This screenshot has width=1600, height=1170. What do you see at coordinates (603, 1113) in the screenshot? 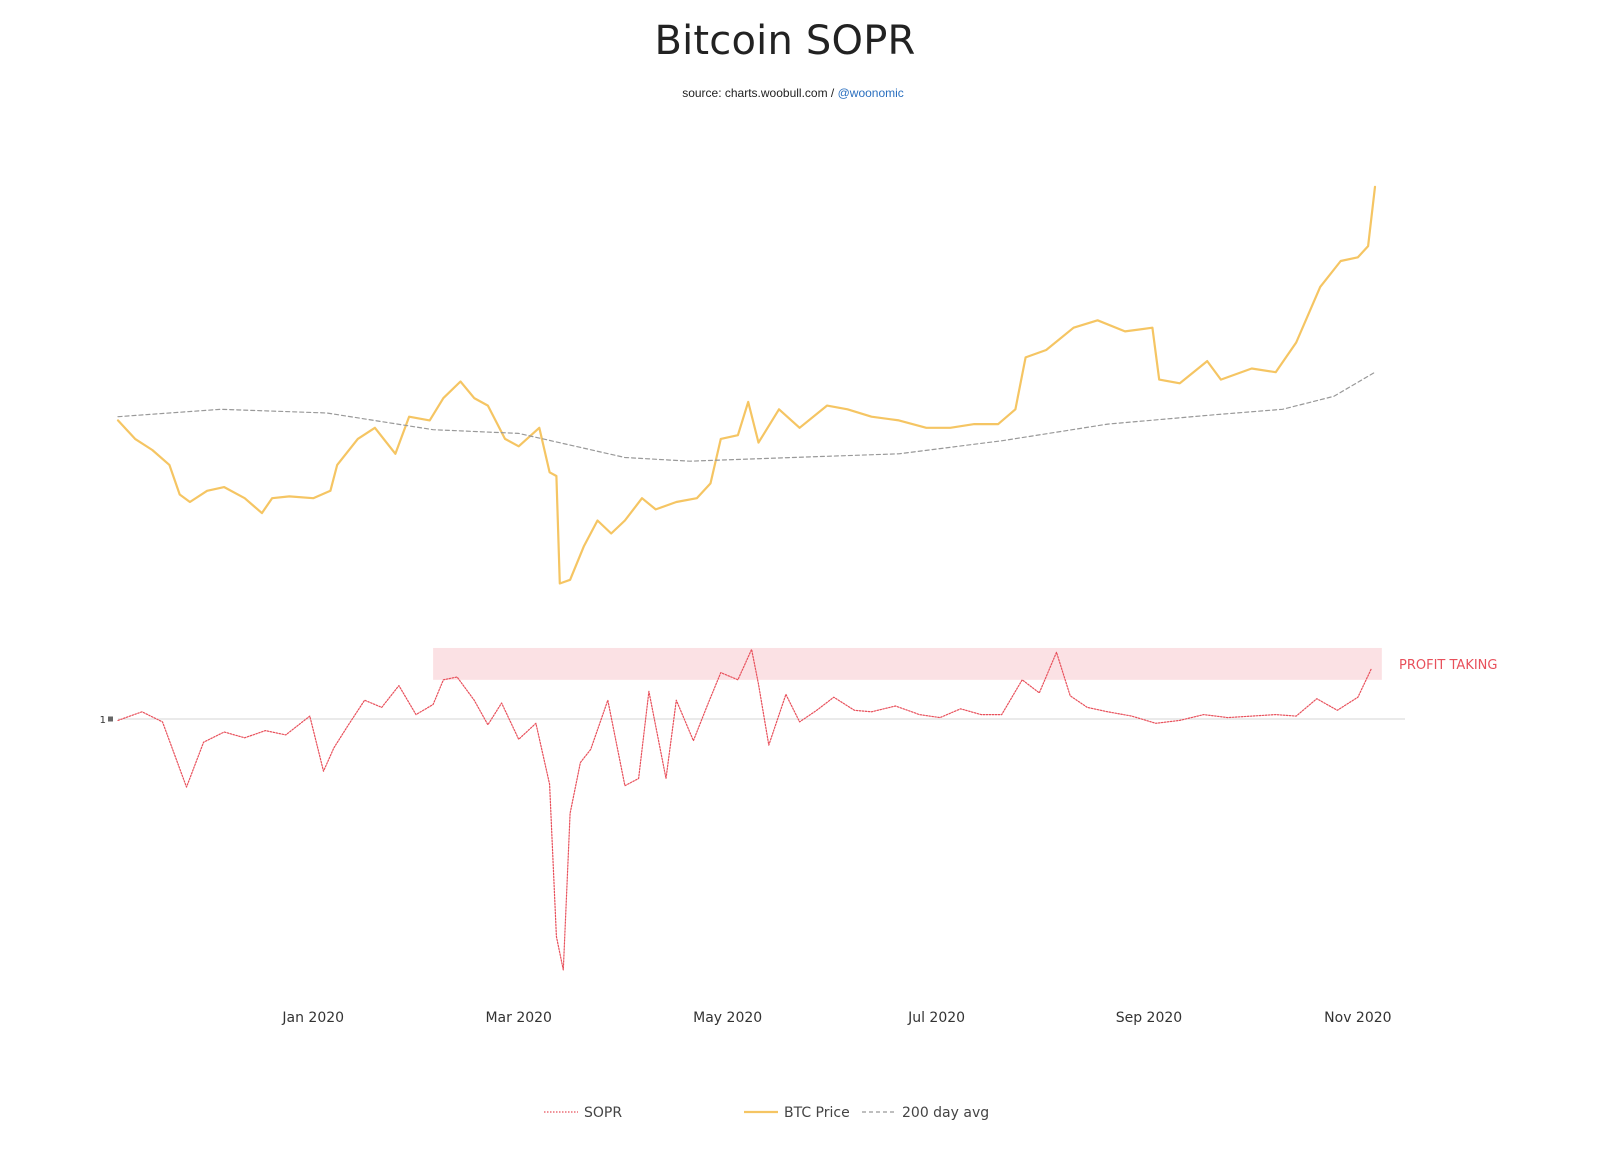
I see `legend-label: SOPR` at bounding box center [603, 1113].